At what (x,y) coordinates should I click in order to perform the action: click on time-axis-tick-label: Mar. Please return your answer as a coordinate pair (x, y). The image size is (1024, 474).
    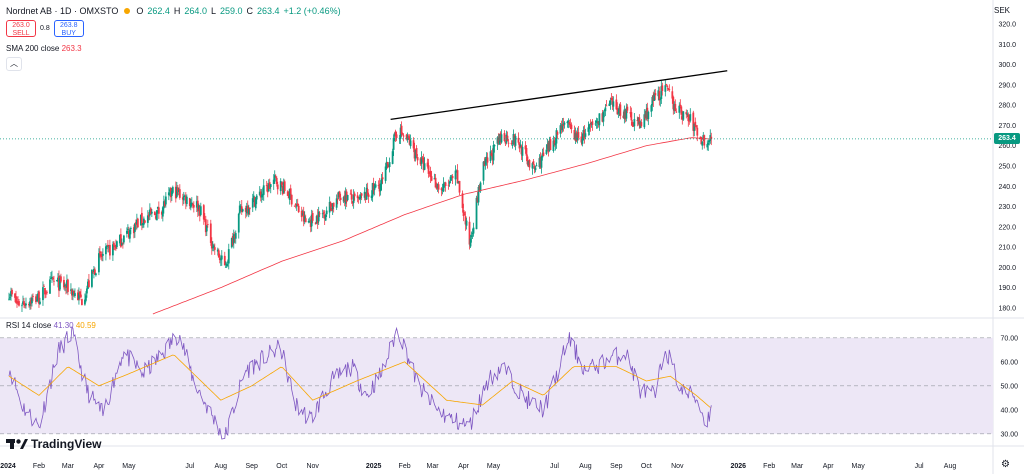
    Looking at the image, I should click on (68, 466).